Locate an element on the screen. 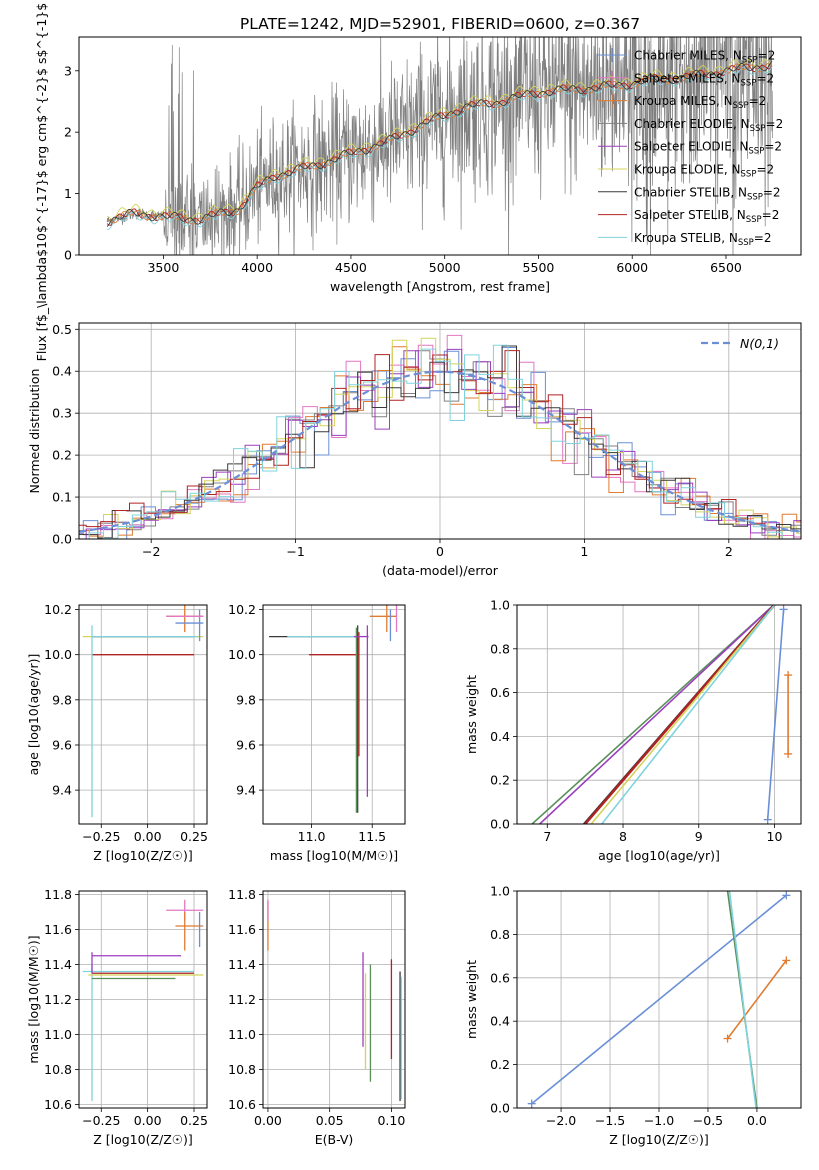 This screenshot has width=819, height=1170. legend-label: Chabrier MILES, NSSP=2 is located at coordinates (704, 57).